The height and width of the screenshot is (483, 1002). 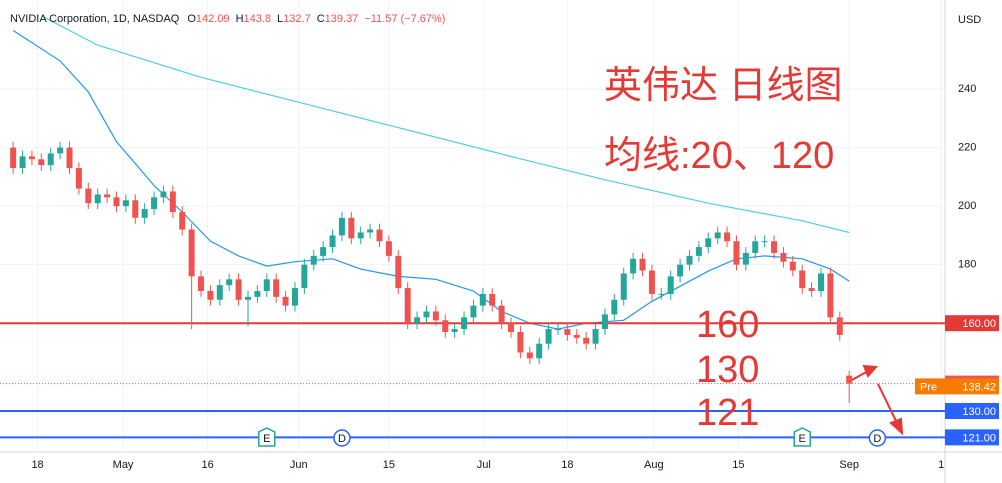 I want to click on ohlc-label: C, so click(x=321, y=19).